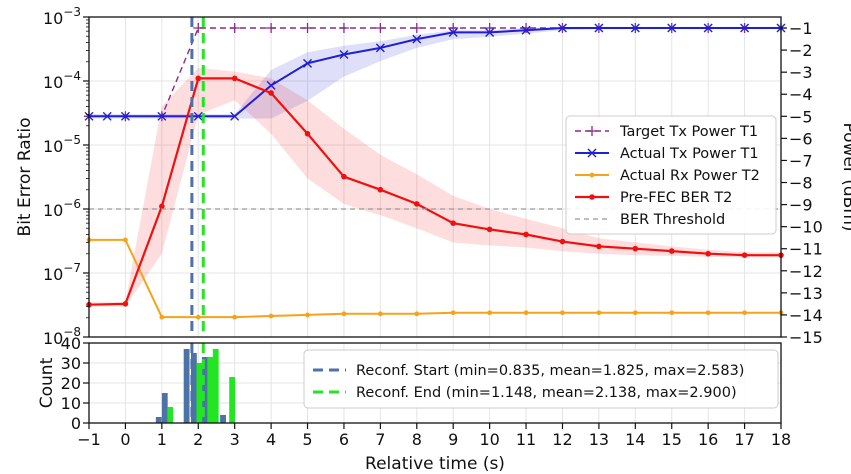 The height and width of the screenshot is (474, 851). Describe the element at coordinates (62, 80) in the screenshot. I see `left-tick-label: 10⁻⁴` at that location.